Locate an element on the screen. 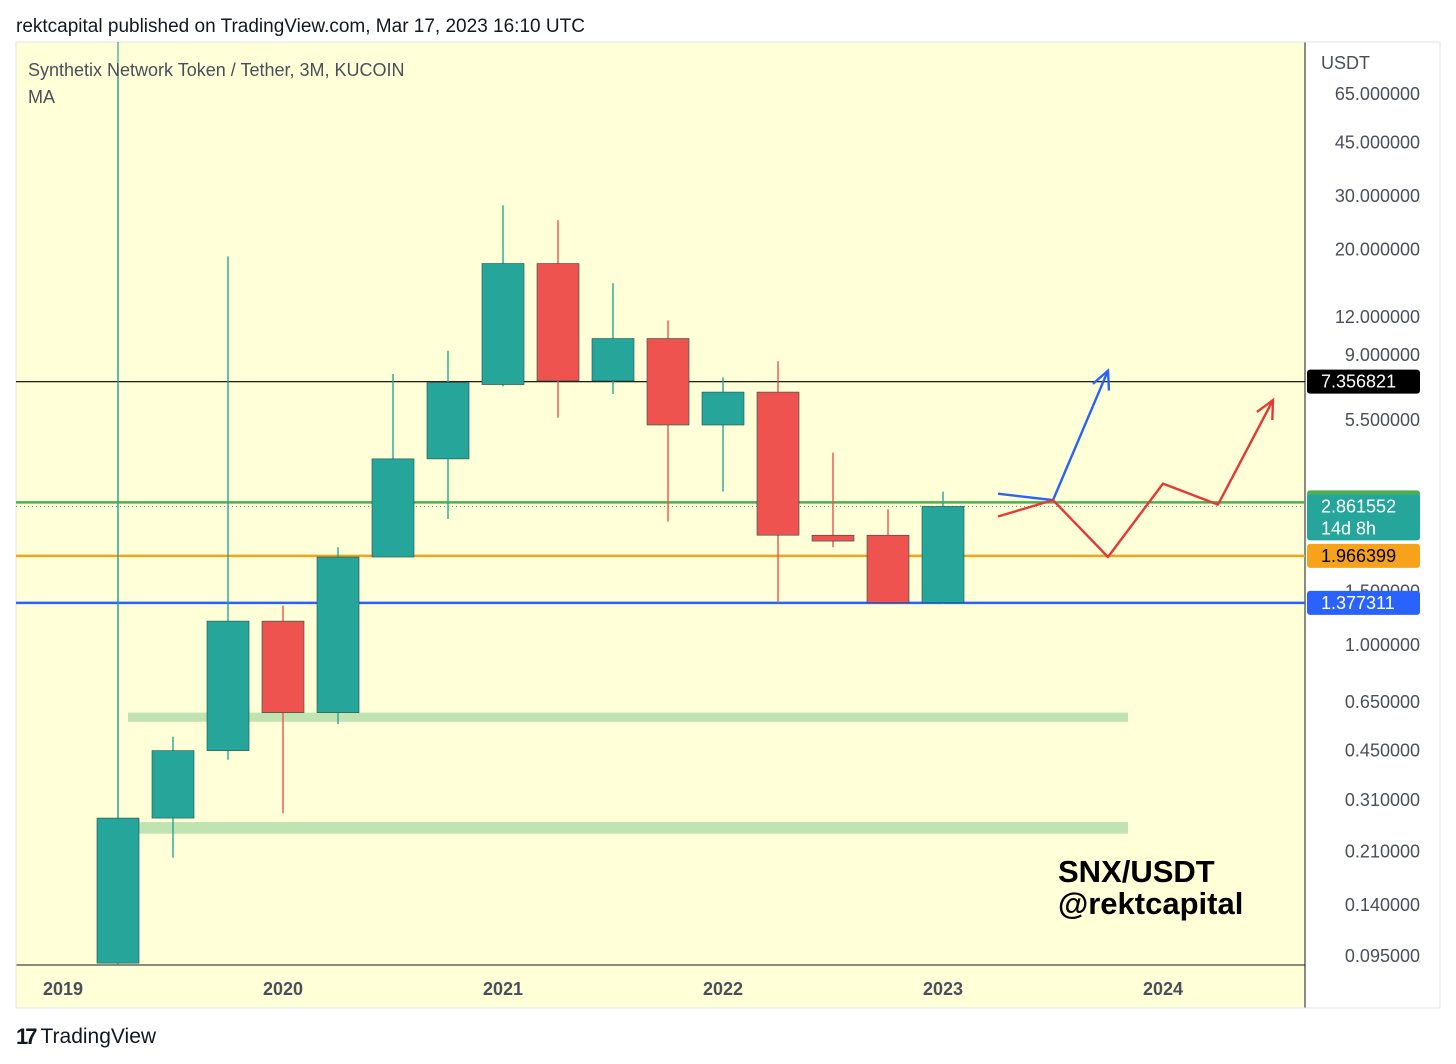  y-tick-label: 0.095000 is located at coordinates (1382, 956).